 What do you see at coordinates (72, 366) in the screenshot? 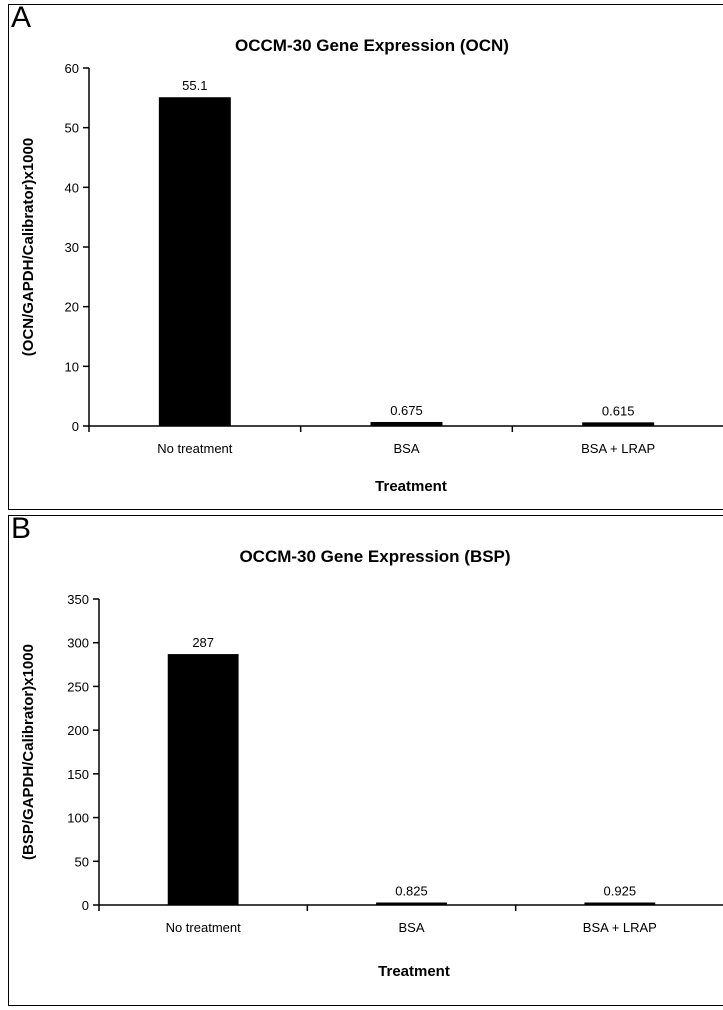
I see `y-tick-label: 10` at bounding box center [72, 366].